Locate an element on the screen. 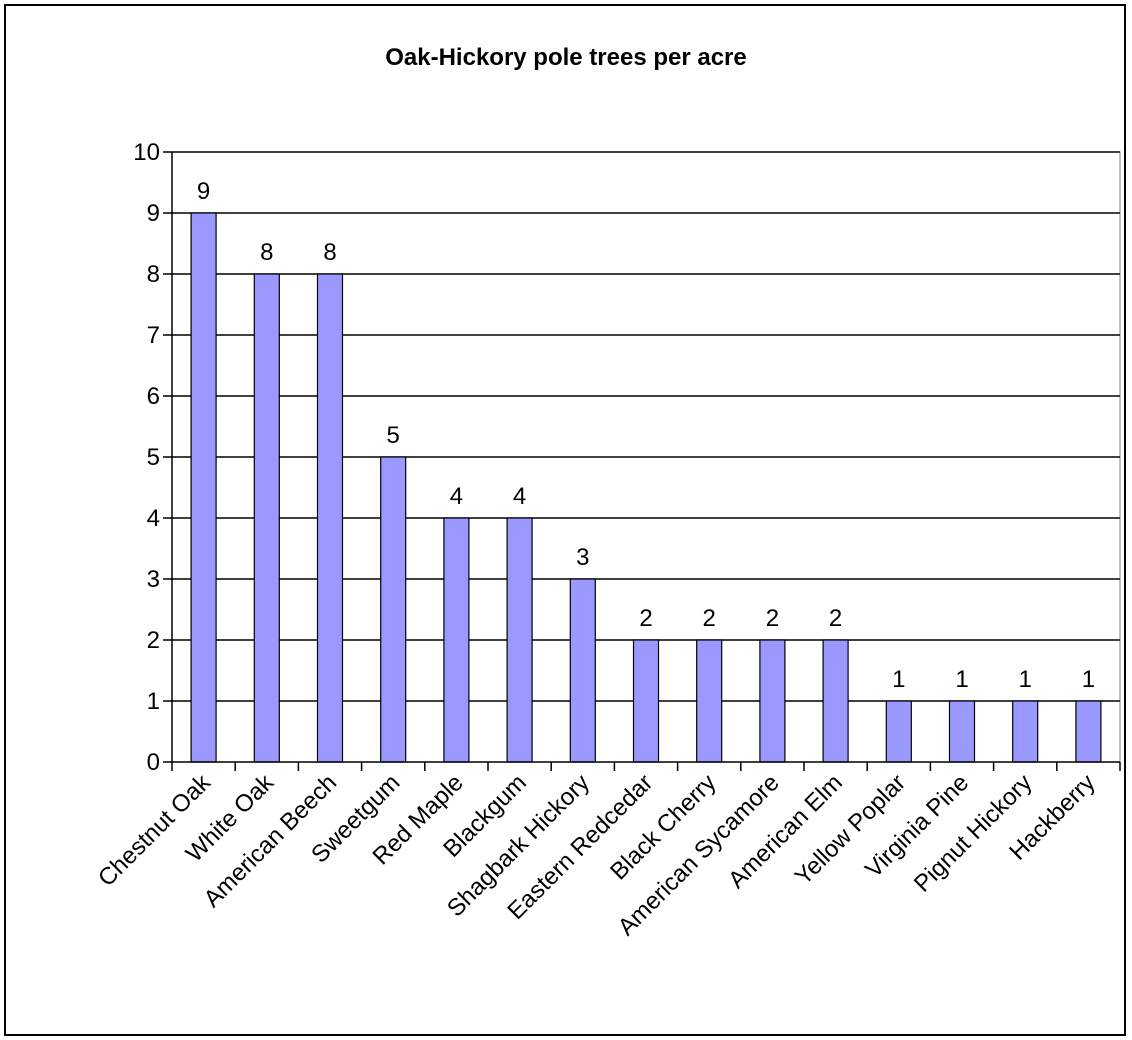  bar-black-cherry is located at coordinates (709, 701).